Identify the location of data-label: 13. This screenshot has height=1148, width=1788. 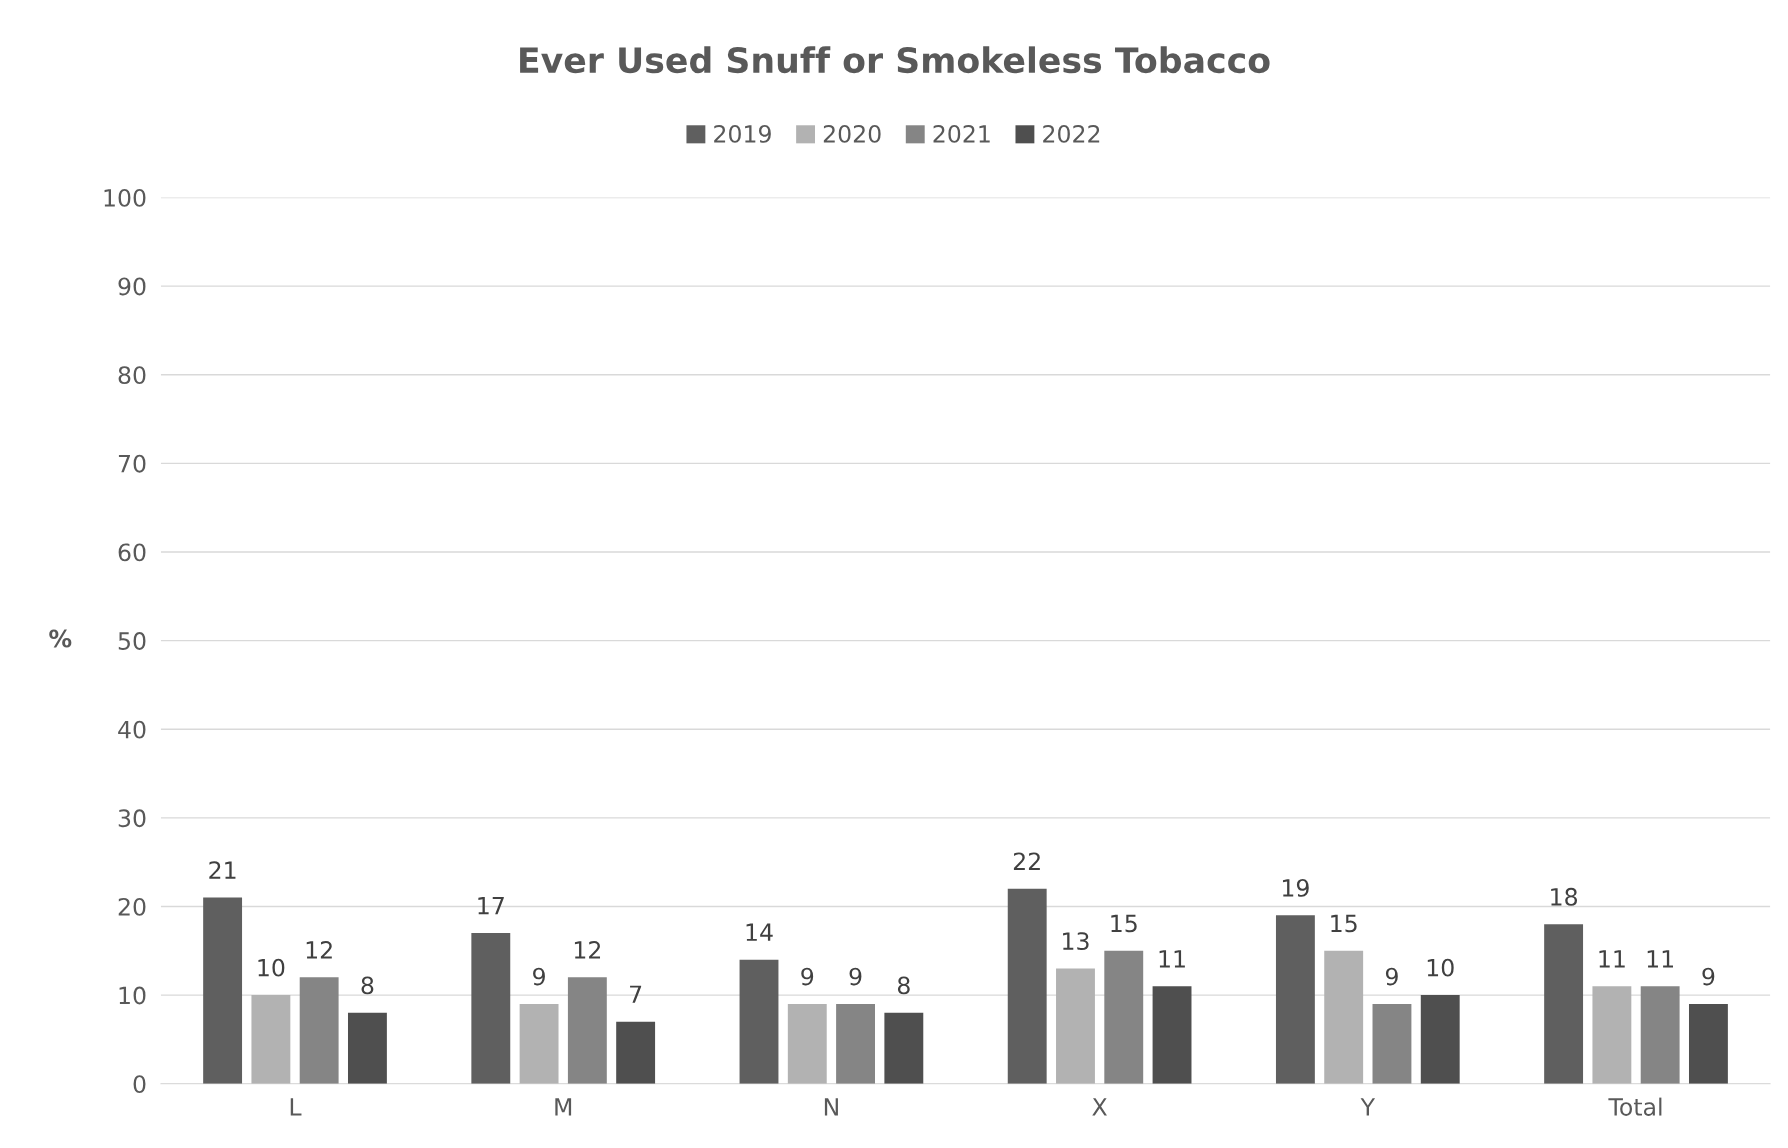
(1076, 941).